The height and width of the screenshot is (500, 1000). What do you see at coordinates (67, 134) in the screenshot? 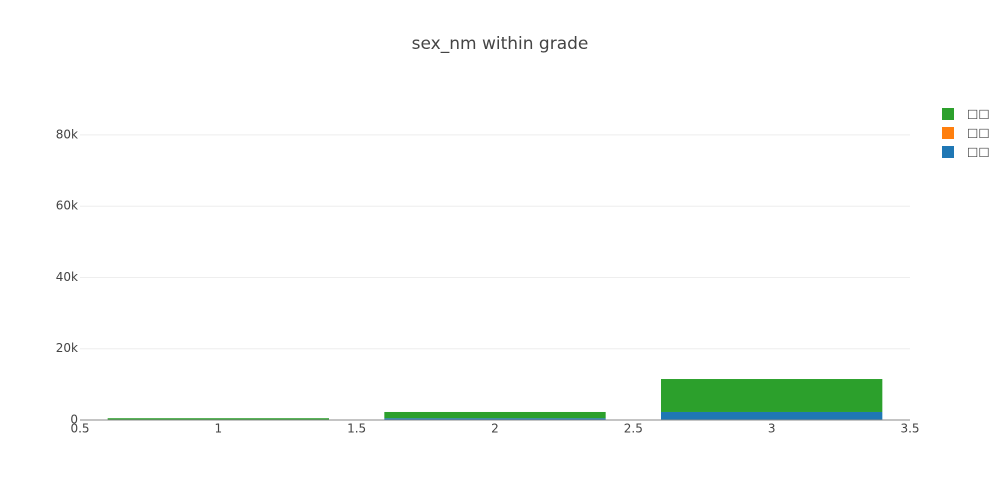
I see `y-tick-label: 80k` at bounding box center [67, 134].